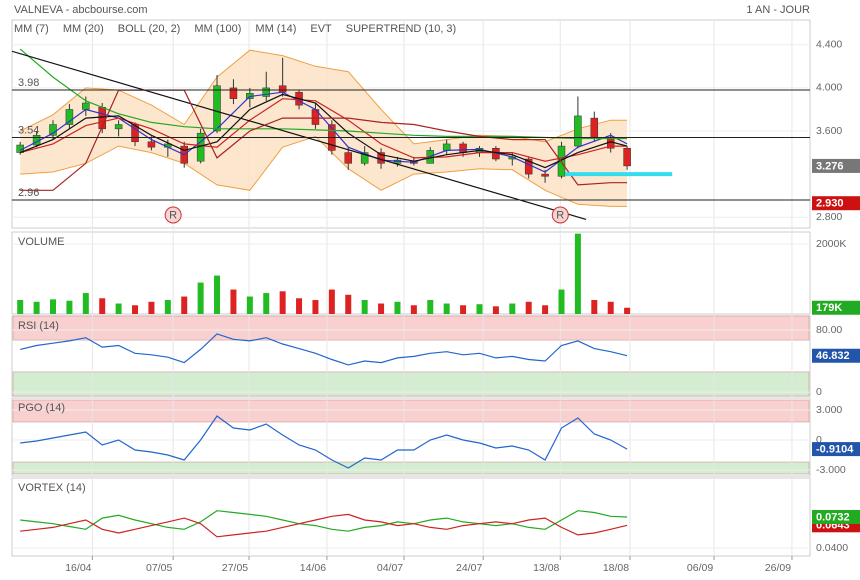 The height and width of the screenshot is (580, 860). I want to click on value-badge-label: -0.9104, so click(835, 450).